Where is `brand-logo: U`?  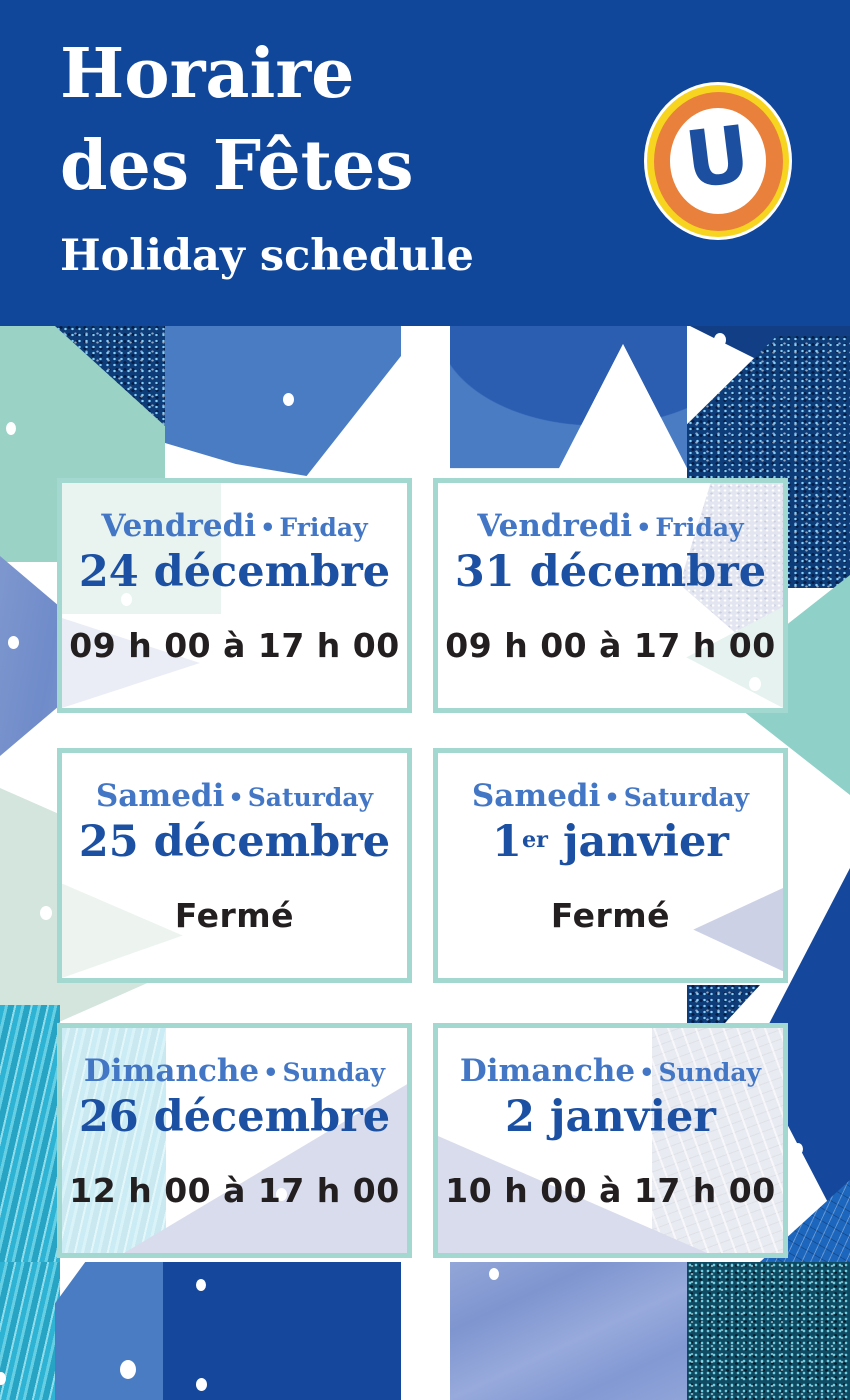 brand-logo: U is located at coordinates (718, 161).